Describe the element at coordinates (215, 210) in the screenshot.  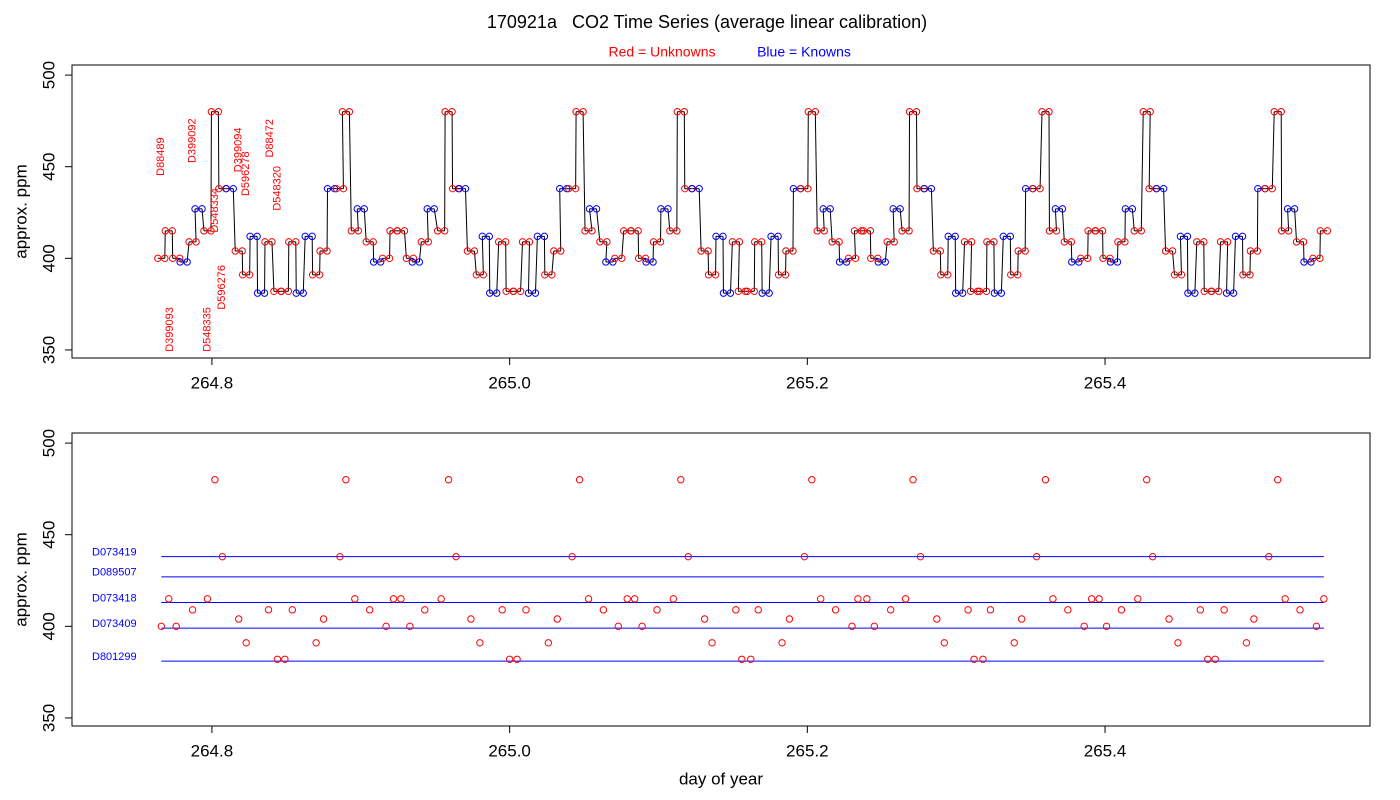
I see `annotation: D548334` at that location.